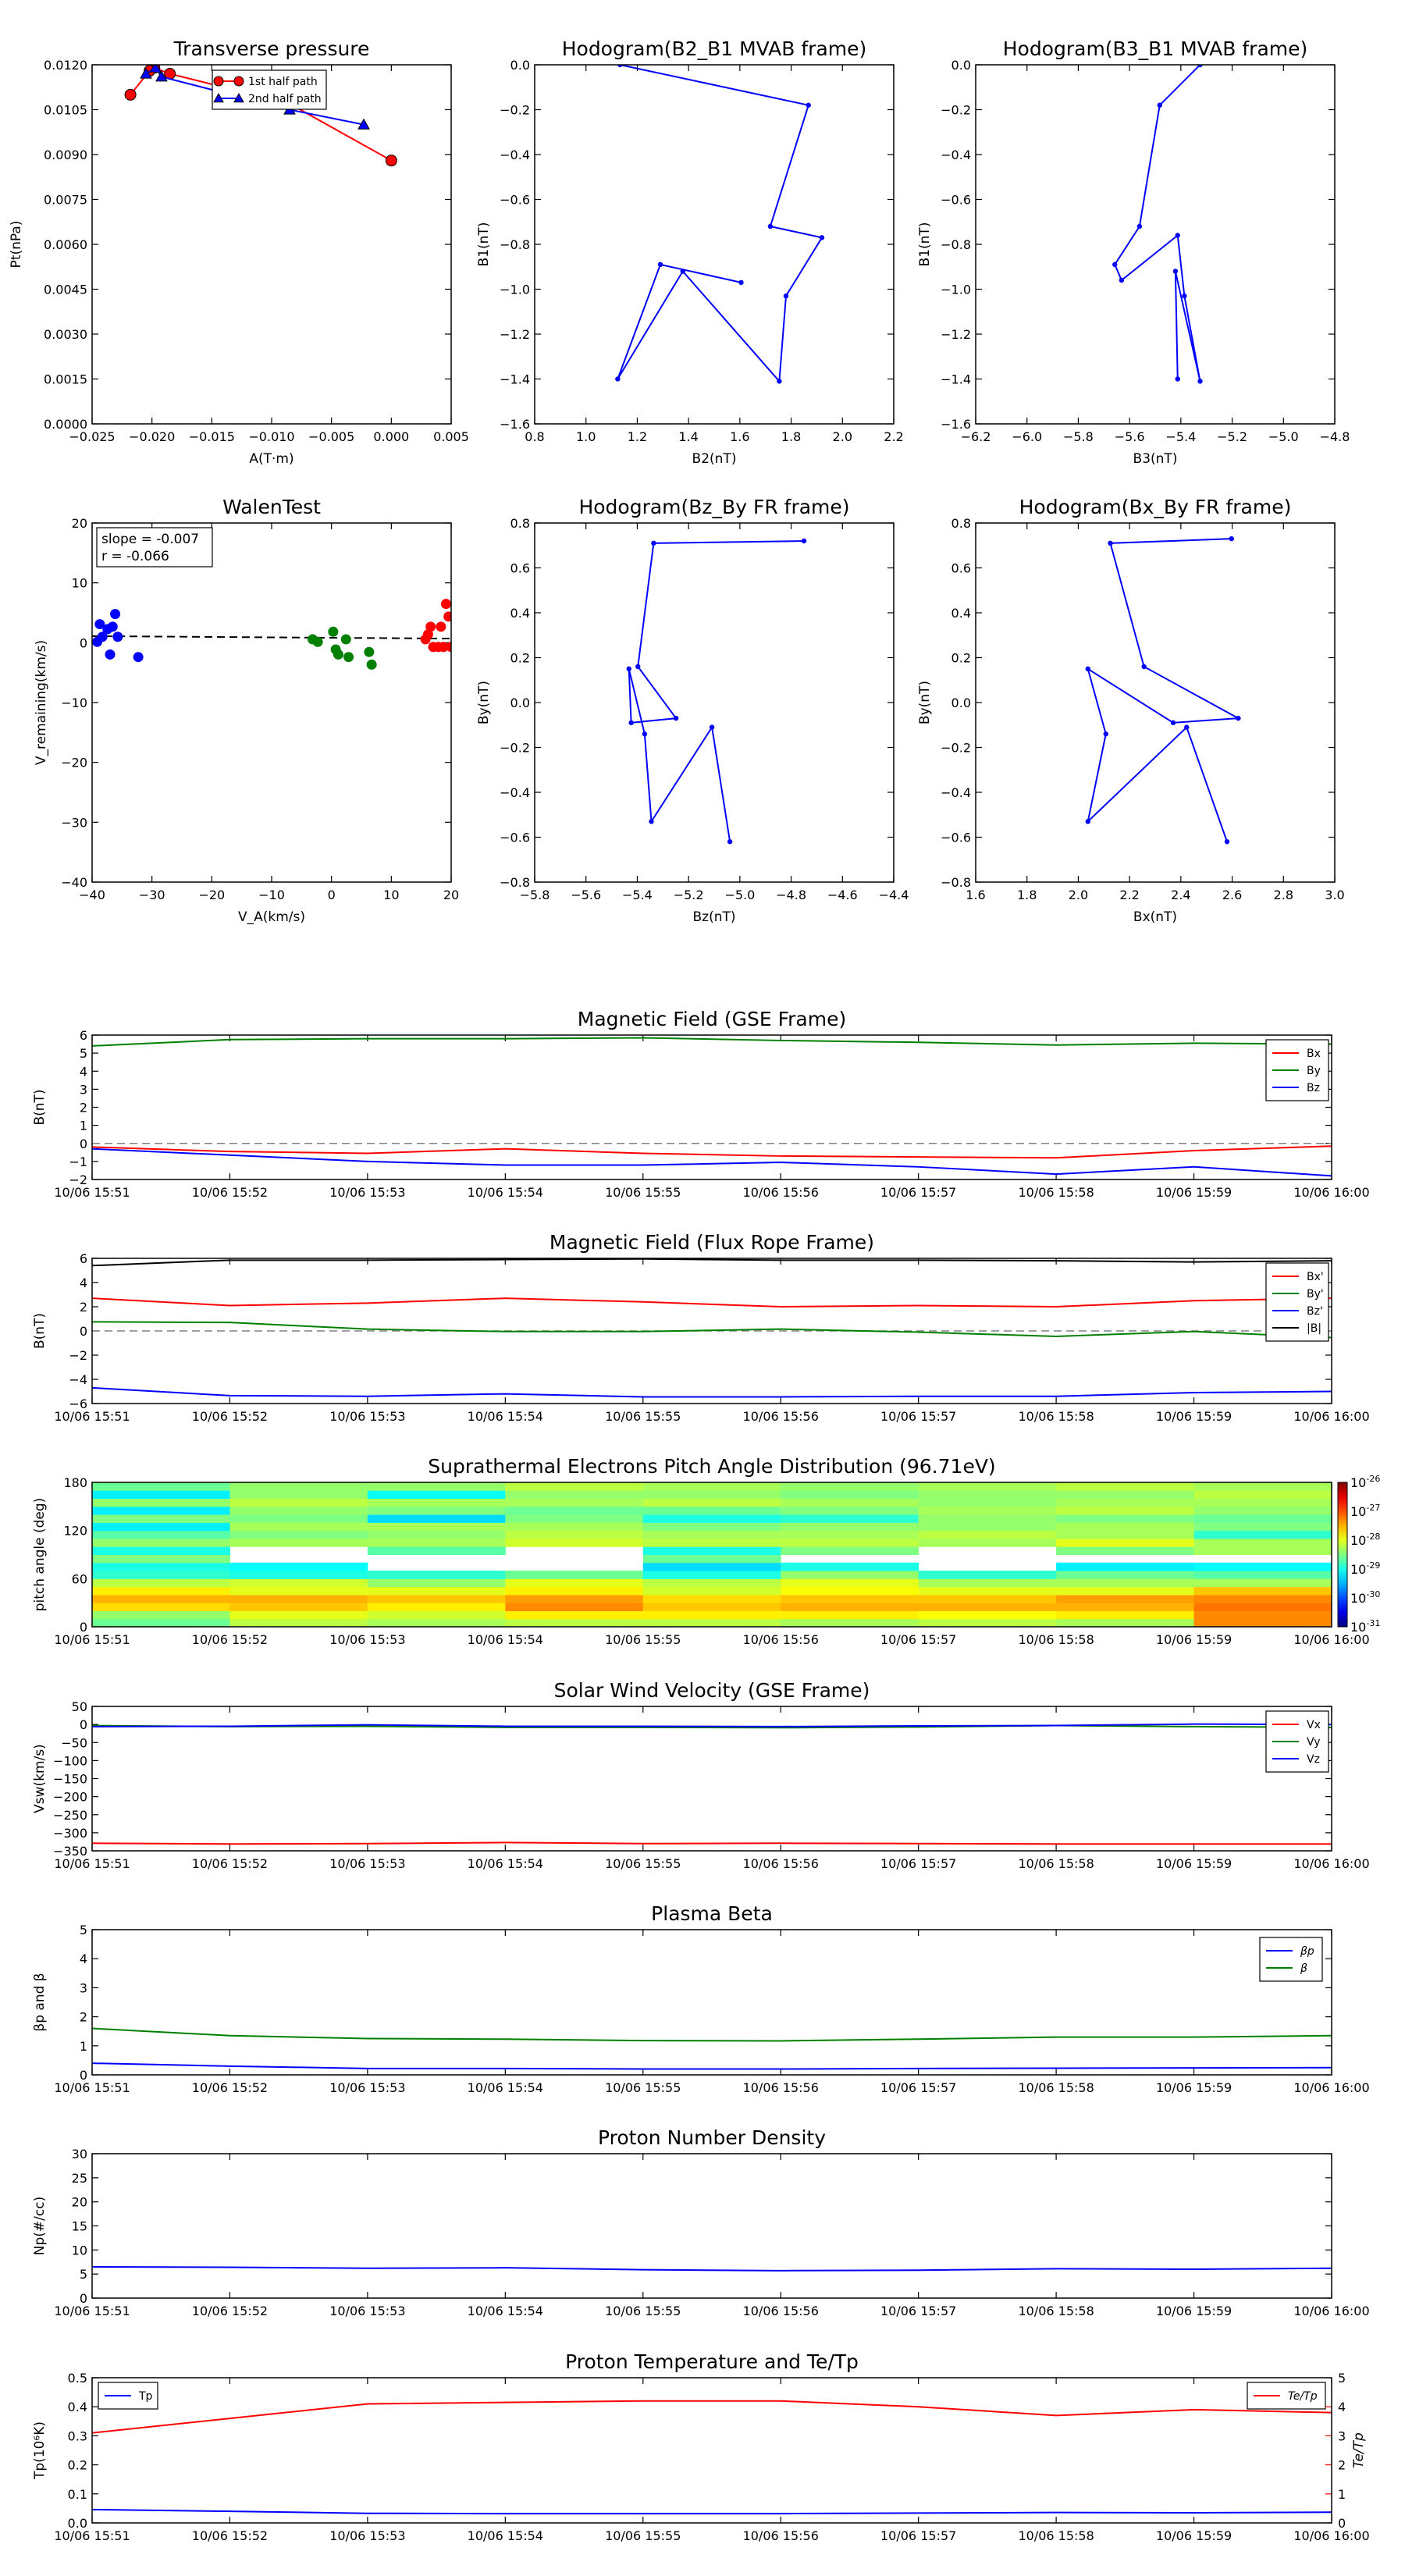  What do you see at coordinates (1303, 2396) in the screenshot?
I see `legend-label: Te/Tp` at bounding box center [1303, 2396].